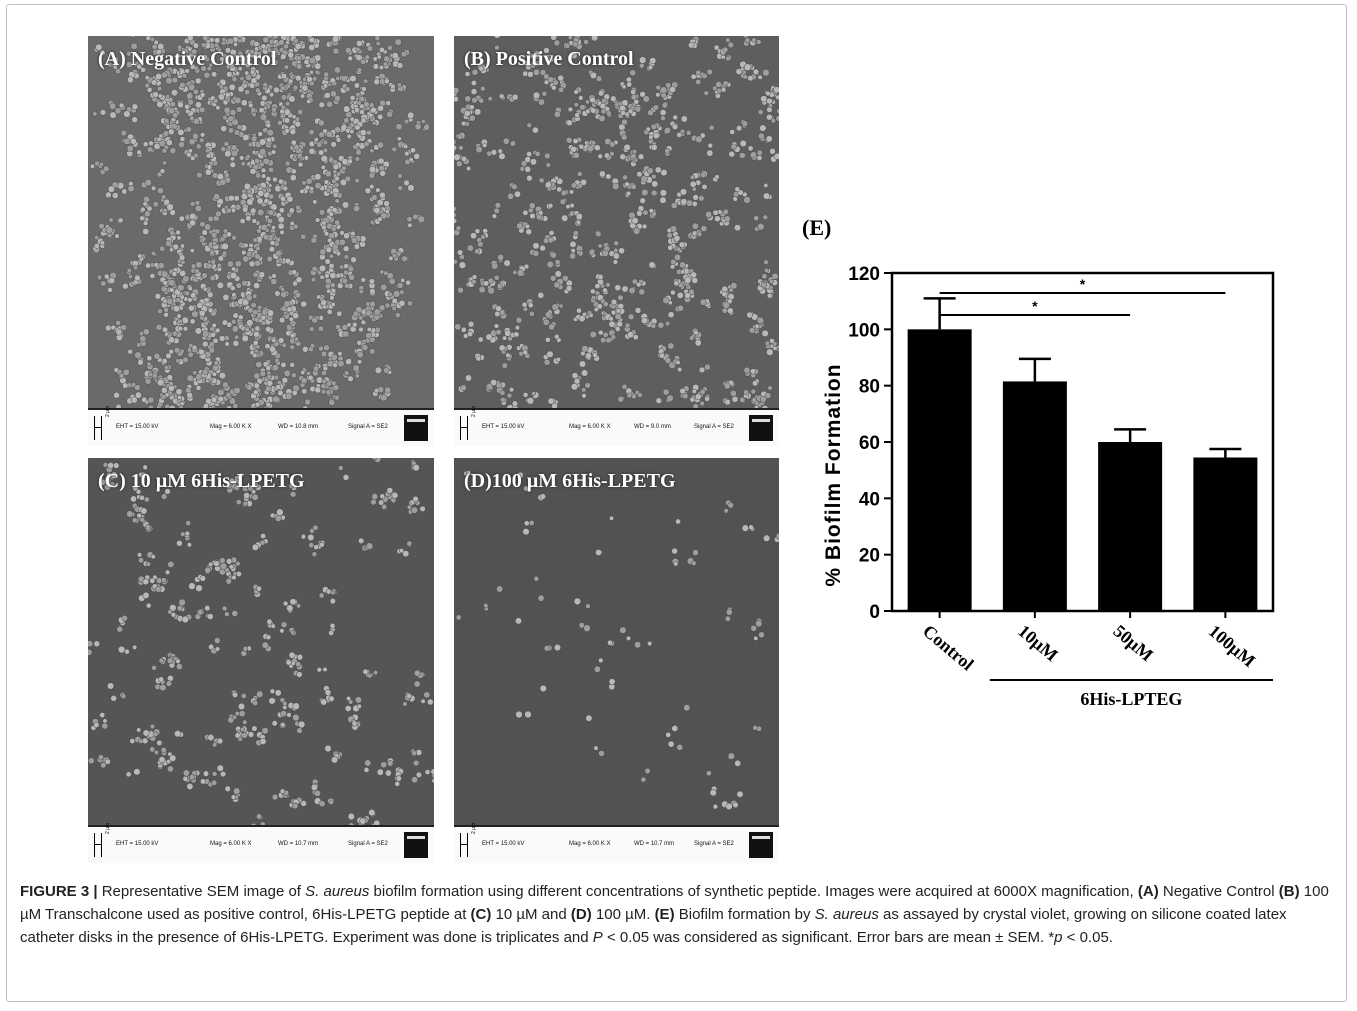  Describe the element at coordinates (874, 612) in the screenshot. I see `y-tick-label: 0` at that location.